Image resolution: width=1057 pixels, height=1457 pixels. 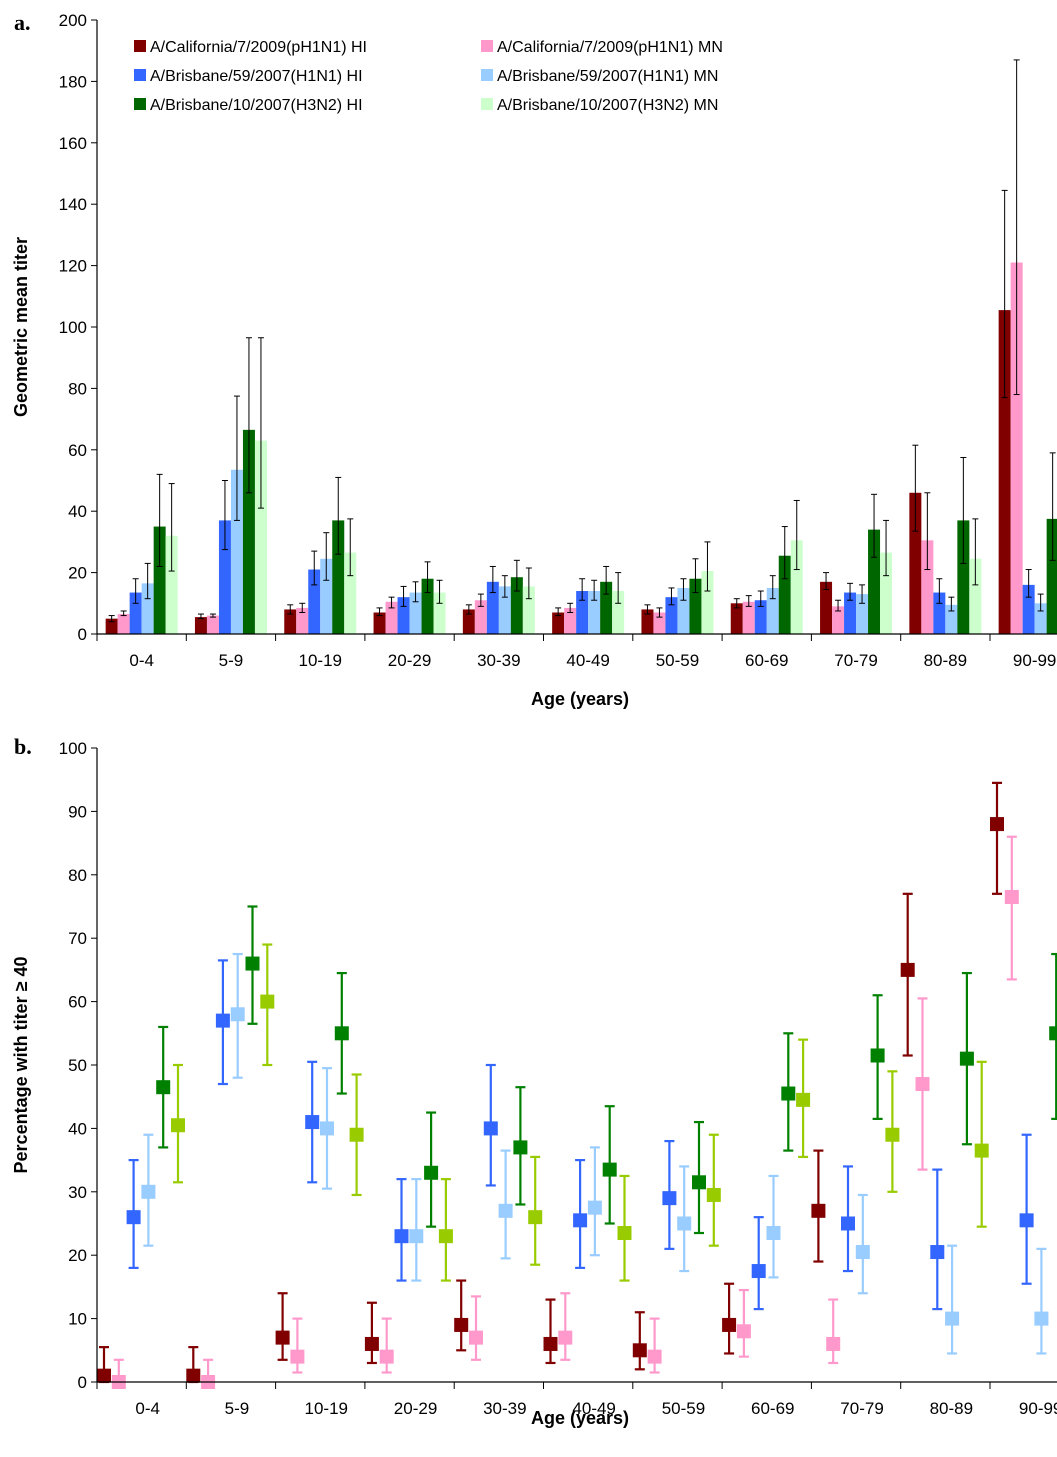 I want to click on x-tick-label: 80-89, so click(x=945, y=660).